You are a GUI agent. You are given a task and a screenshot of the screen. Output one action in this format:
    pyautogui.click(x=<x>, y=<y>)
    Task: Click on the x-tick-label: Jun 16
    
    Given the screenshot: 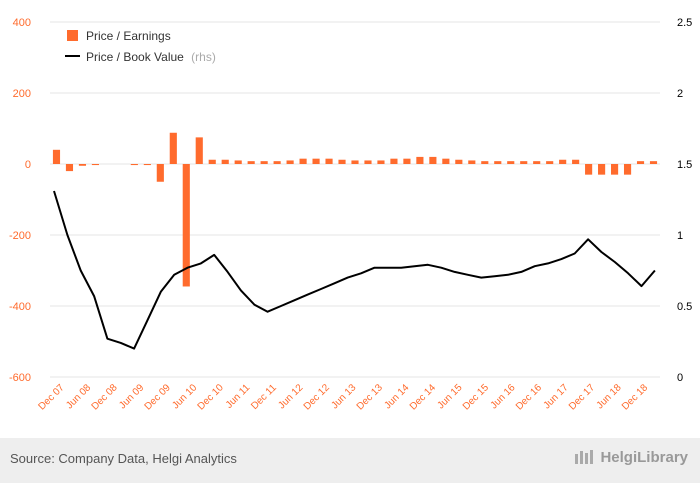 What is the action you would take?
    pyautogui.click(x=503, y=396)
    